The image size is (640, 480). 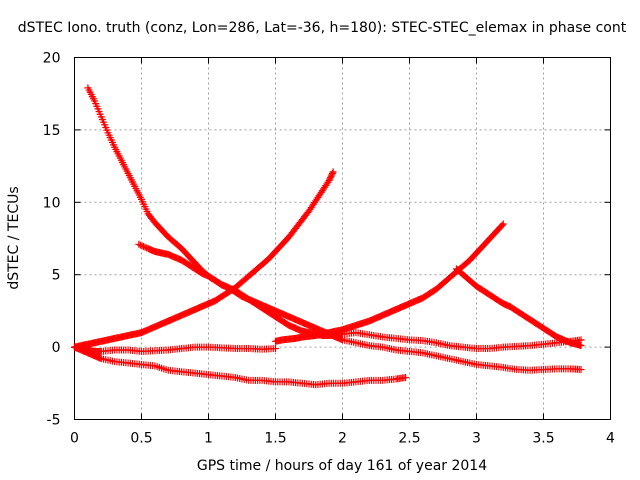 I want to click on y-tick-label: 10, so click(x=52, y=203).